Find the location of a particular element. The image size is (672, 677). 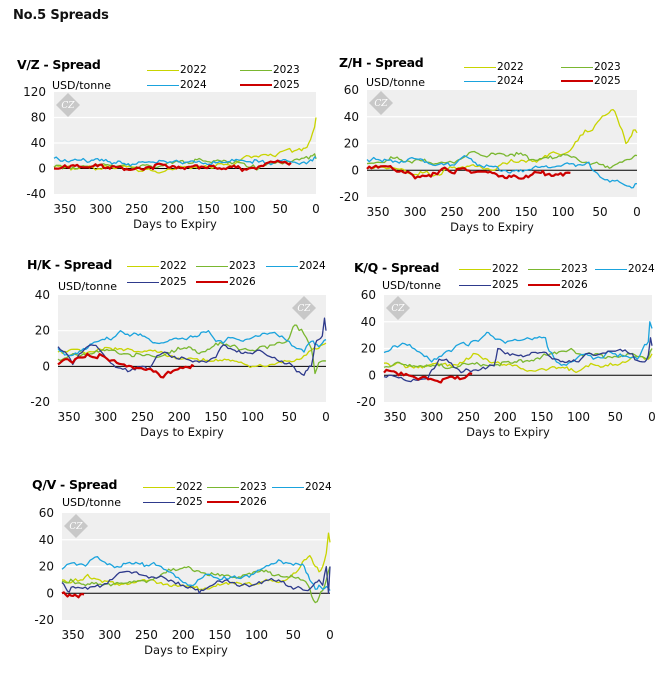

chart-title: Z/H - Spread is located at coordinates (381, 62).